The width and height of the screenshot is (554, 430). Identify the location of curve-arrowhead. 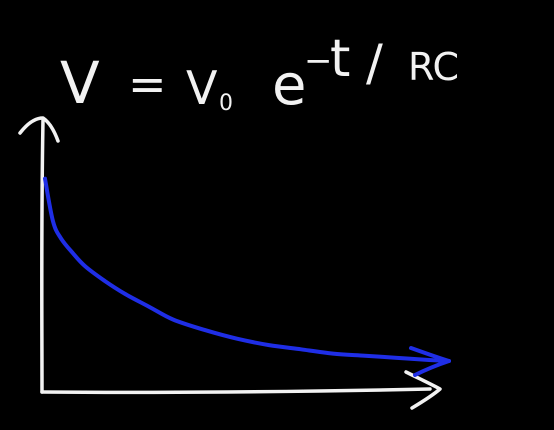
(430, 361).